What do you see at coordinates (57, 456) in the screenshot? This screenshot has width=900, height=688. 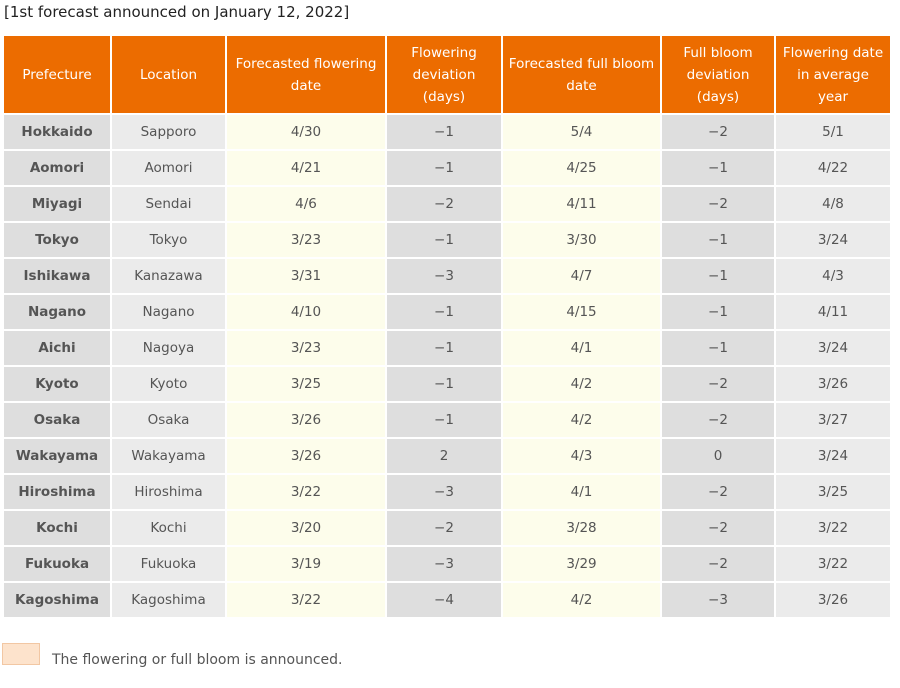 I see `cell-prefecture: Wakayama` at bounding box center [57, 456].